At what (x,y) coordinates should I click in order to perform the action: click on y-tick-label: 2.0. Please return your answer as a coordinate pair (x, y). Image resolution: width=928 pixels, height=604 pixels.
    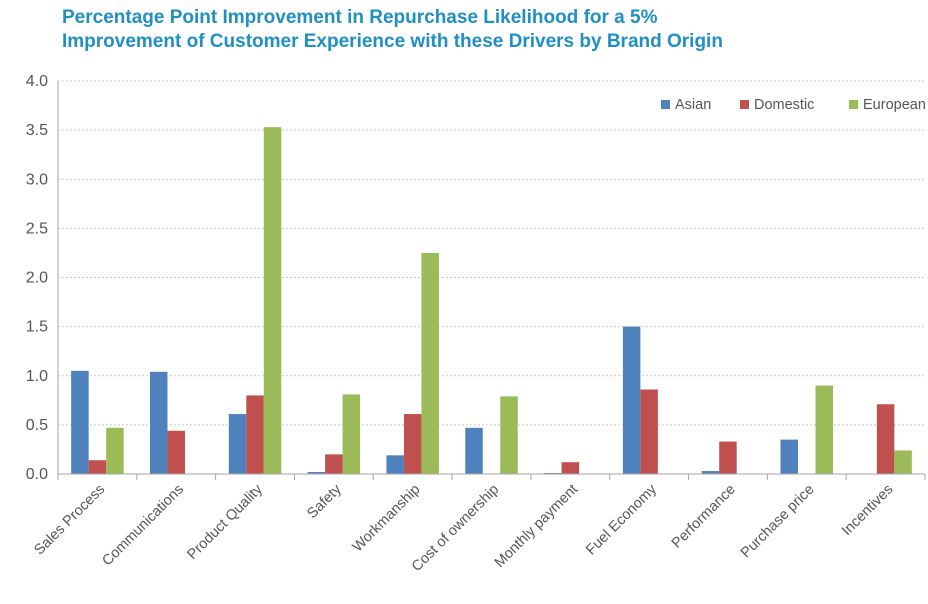
    Looking at the image, I should click on (37, 278).